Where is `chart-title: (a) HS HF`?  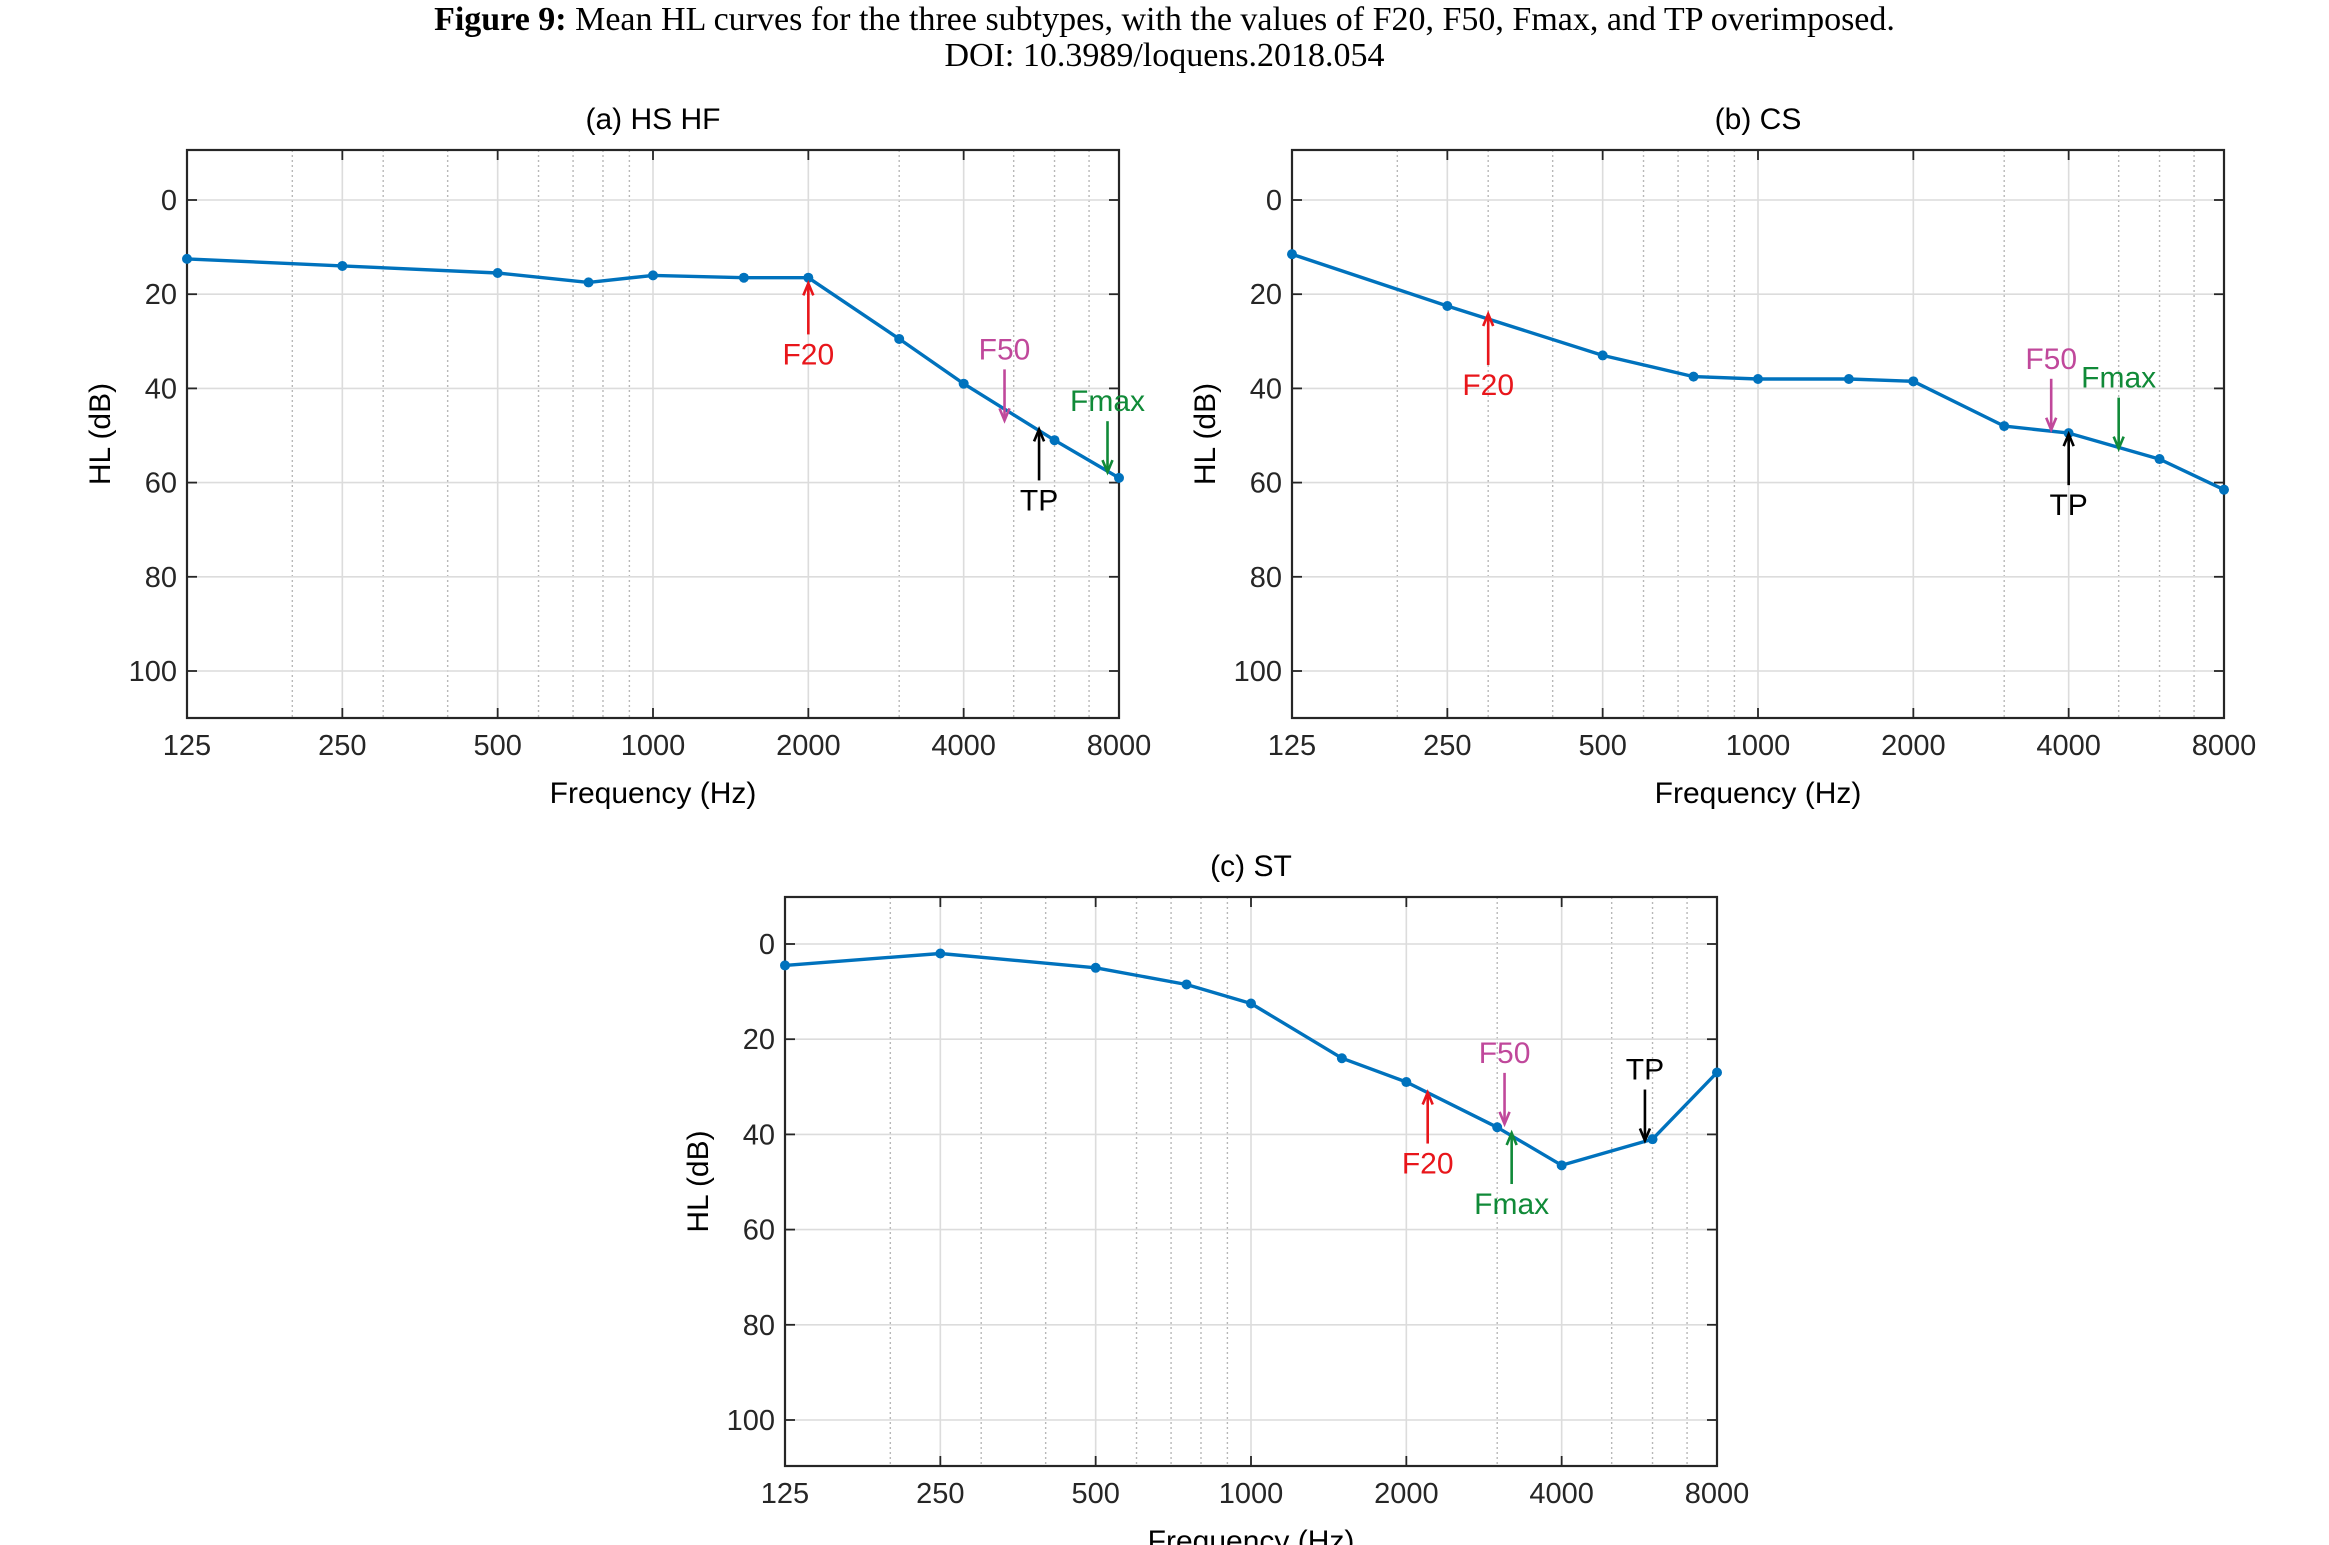 chart-title: (a) HS HF is located at coordinates (653, 119).